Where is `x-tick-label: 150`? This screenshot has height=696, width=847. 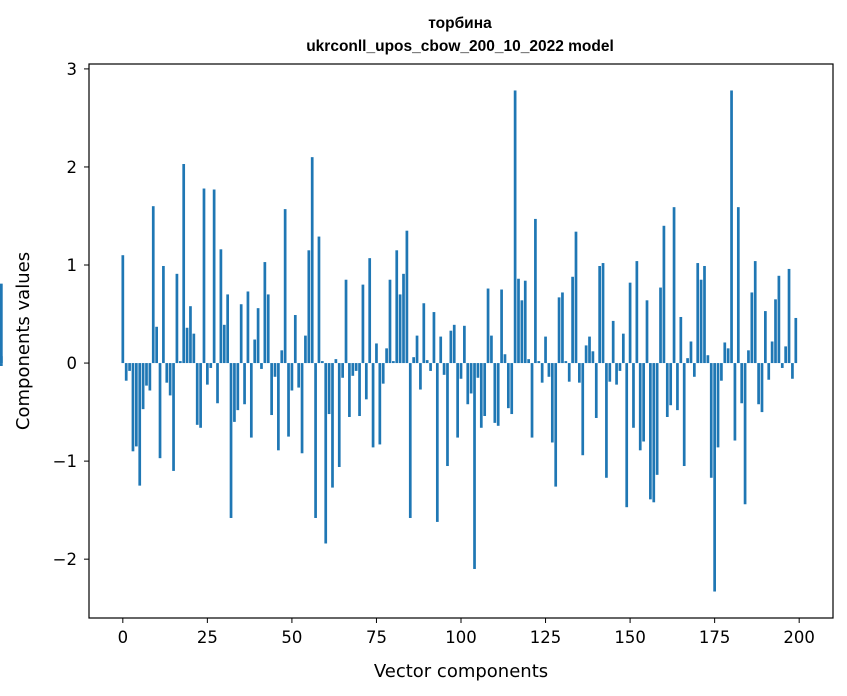
x-tick-label: 150 is located at coordinates (630, 637).